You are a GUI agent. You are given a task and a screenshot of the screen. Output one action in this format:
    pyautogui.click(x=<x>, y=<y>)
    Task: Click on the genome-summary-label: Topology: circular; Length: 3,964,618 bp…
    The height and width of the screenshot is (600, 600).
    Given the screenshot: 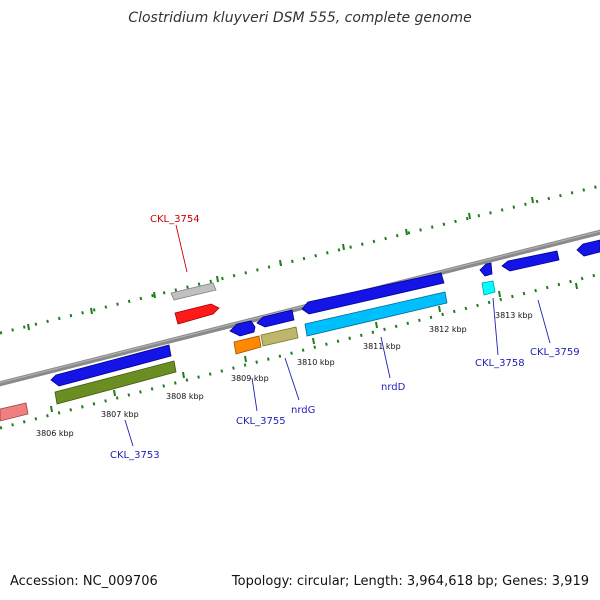 What is the action you would take?
    pyautogui.click(x=410, y=581)
    